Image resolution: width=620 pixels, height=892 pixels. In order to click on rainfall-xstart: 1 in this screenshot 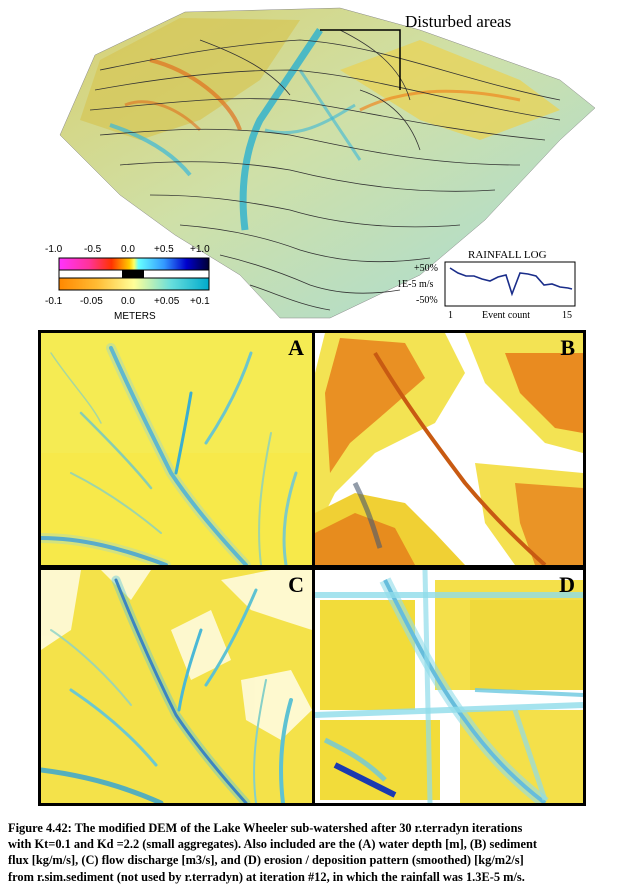, I will do `click(450, 315)`.